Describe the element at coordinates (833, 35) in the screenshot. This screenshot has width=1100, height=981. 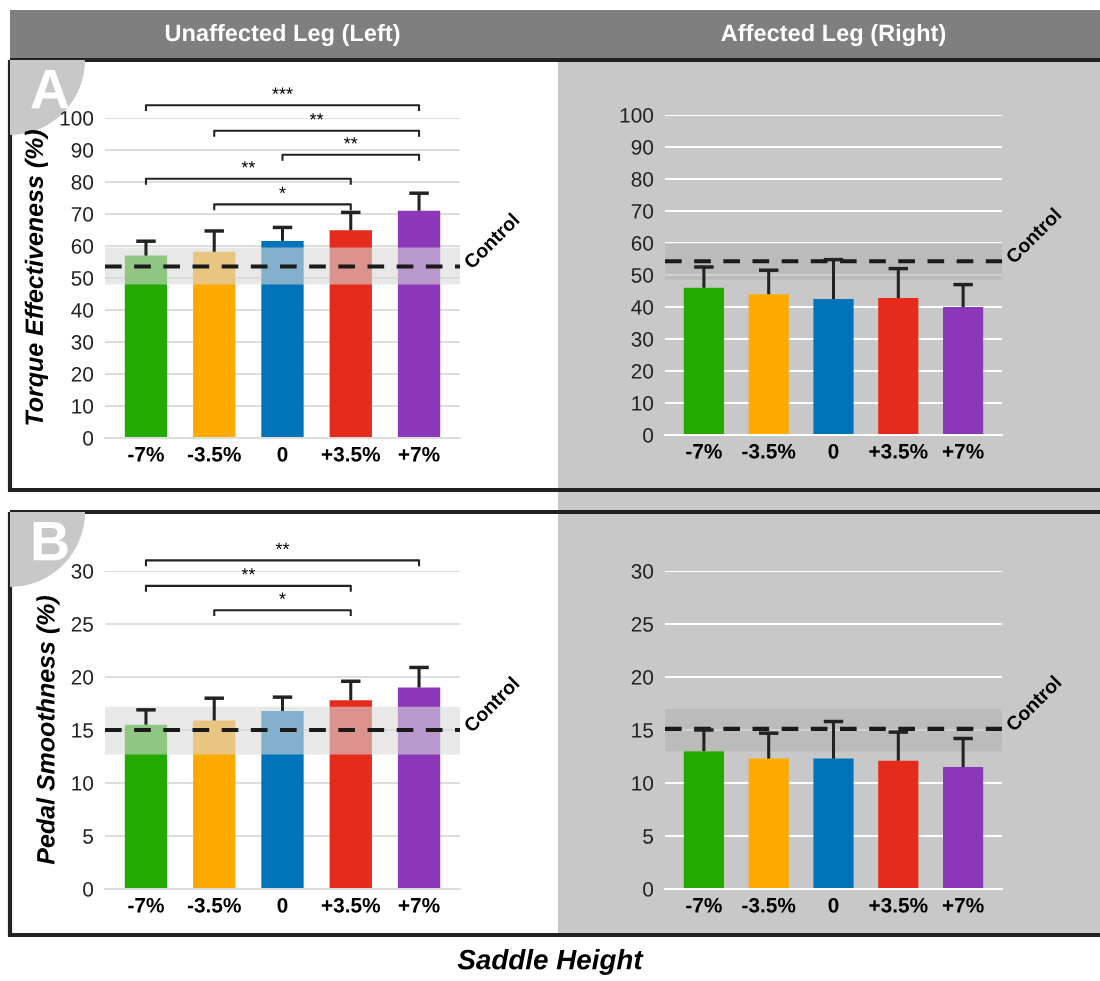
I see `chart-title: Affected Leg (Right)` at that location.